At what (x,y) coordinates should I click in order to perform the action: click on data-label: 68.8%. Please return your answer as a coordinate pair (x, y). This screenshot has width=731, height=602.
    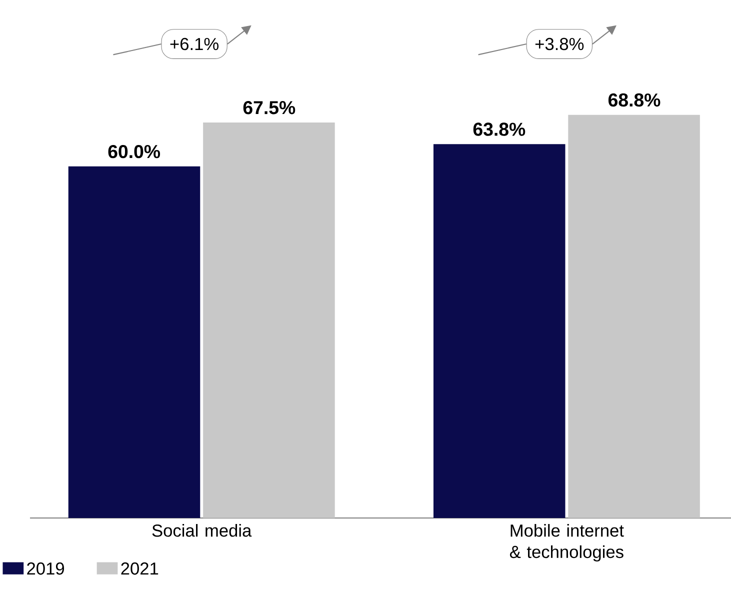
    Looking at the image, I should click on (634, 100).